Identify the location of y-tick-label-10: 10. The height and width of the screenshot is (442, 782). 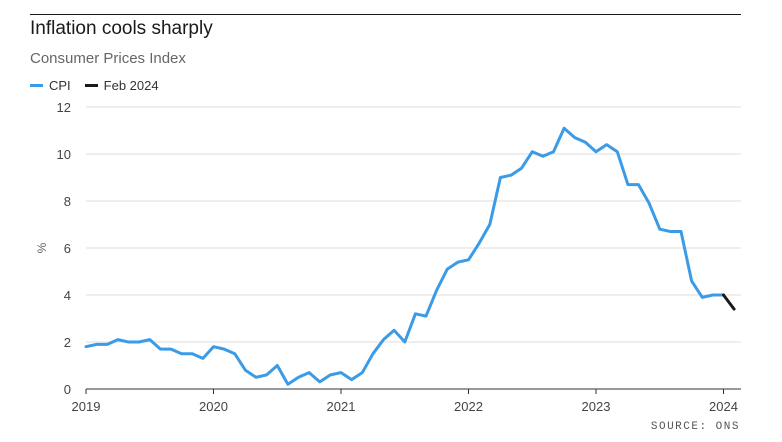
(64, 154).